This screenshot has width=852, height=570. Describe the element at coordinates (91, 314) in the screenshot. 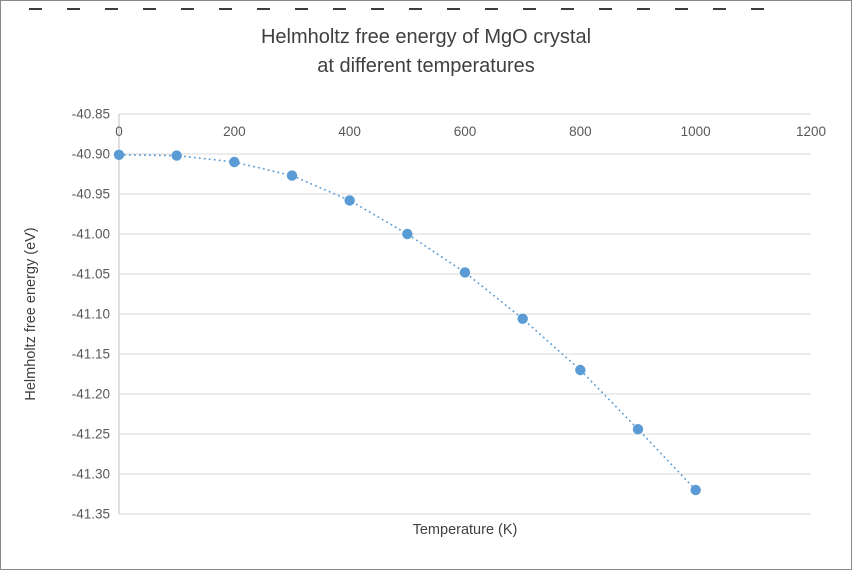

I see `y-tick-label: -41.10` at that location.